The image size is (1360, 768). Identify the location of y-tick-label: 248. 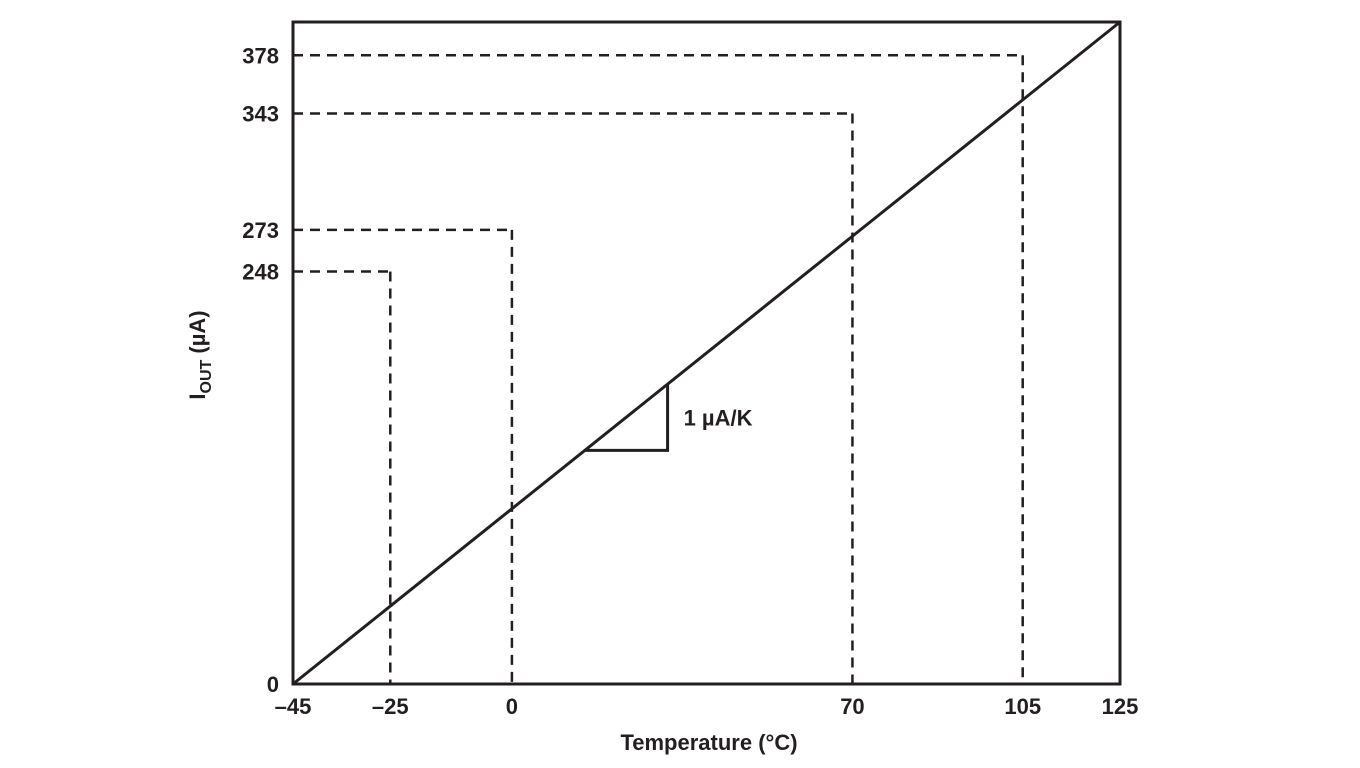
(260, 271).